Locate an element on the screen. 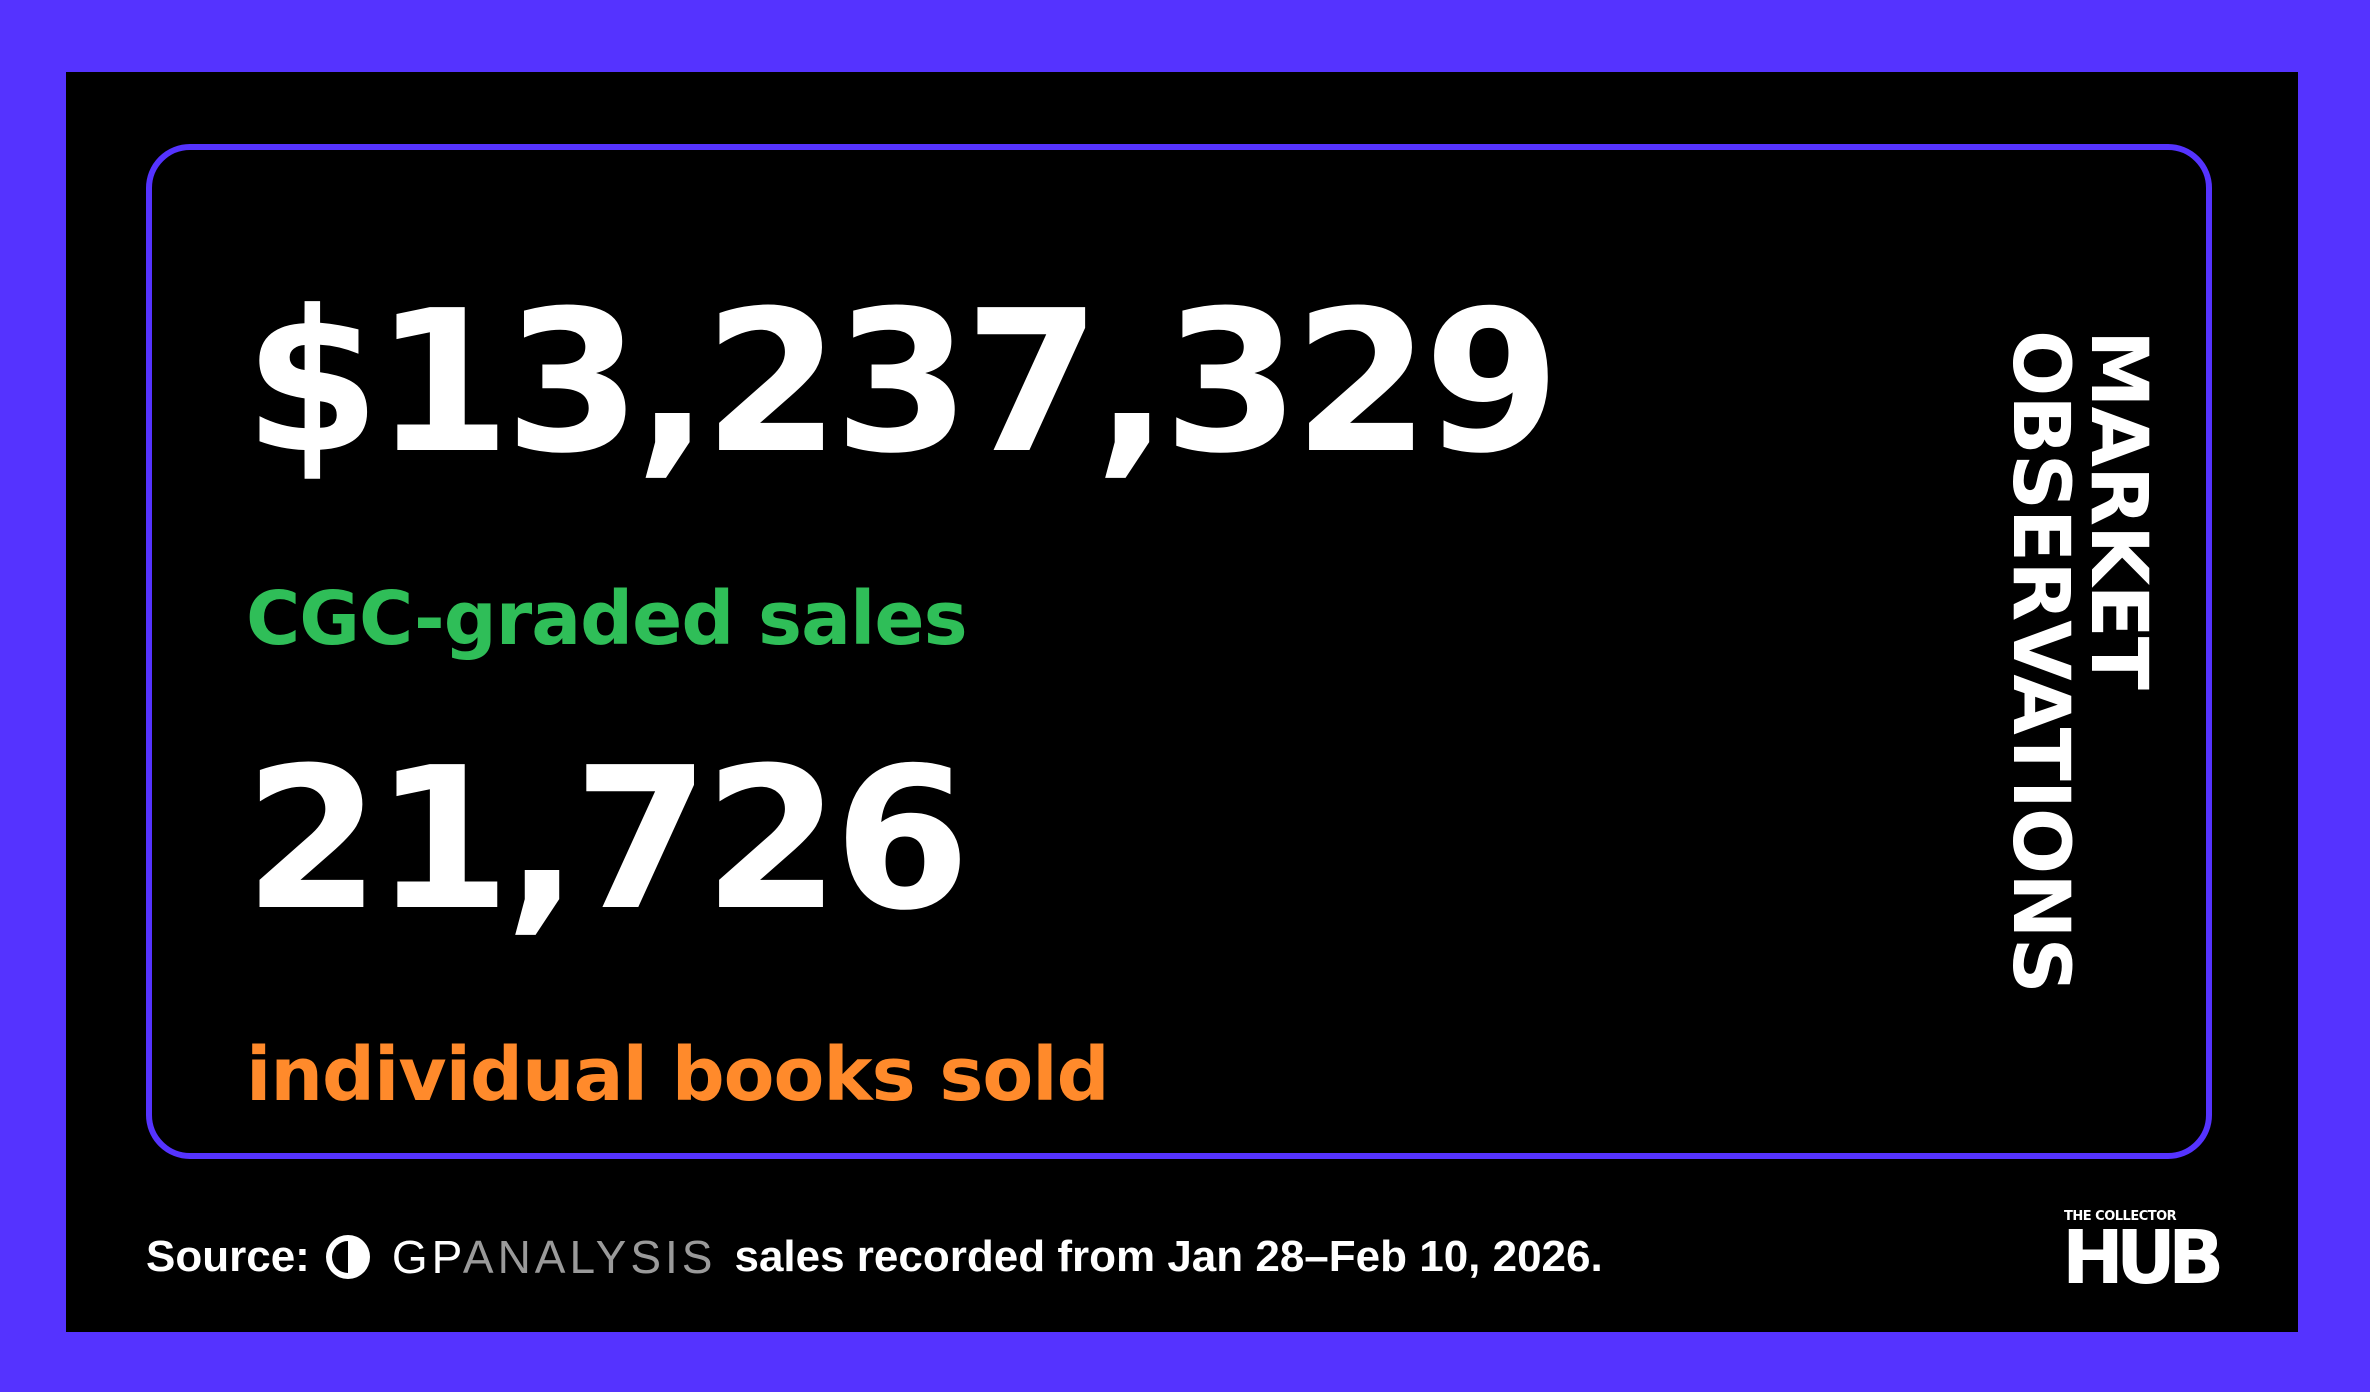 This screenshot has width=2370, height=1392. collector-hub-logo: THE COLLECTOR HUB is located at coordinates (2143, 1255).